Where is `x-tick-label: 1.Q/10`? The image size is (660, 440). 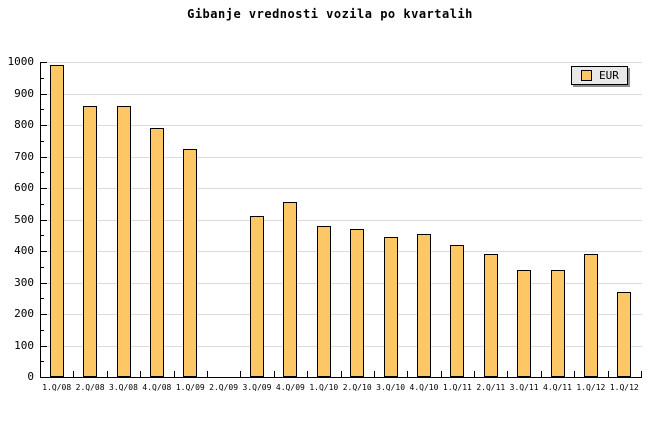
x-tick-label: 1.Q/10 is located at coordinates (324, 387).